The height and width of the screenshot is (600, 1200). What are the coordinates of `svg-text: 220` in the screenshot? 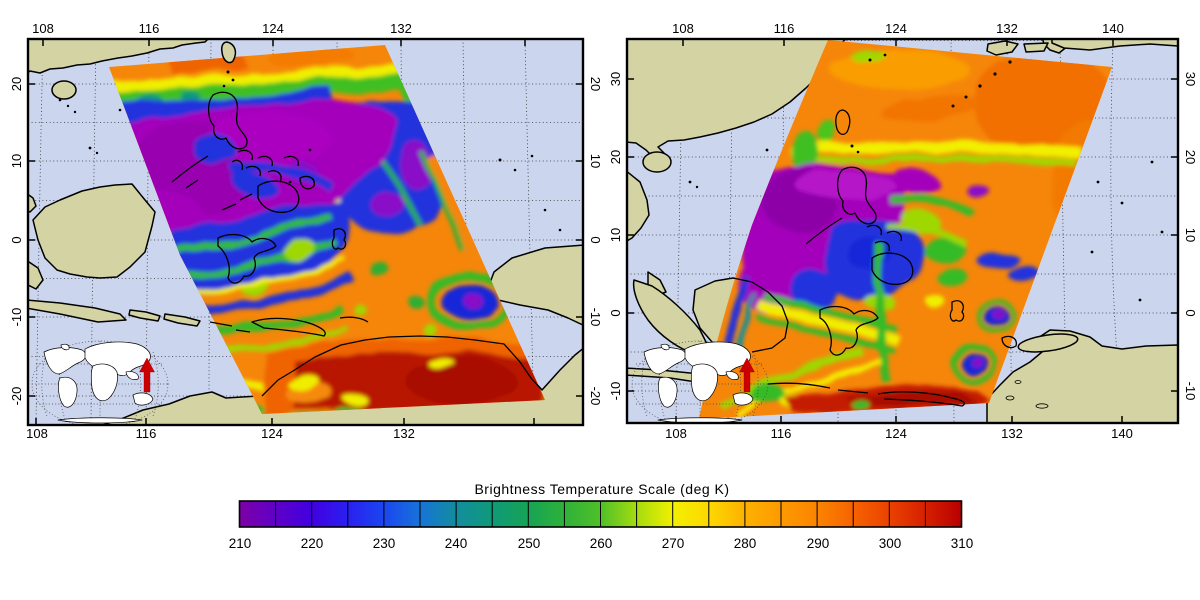 It's located at (312, 543).